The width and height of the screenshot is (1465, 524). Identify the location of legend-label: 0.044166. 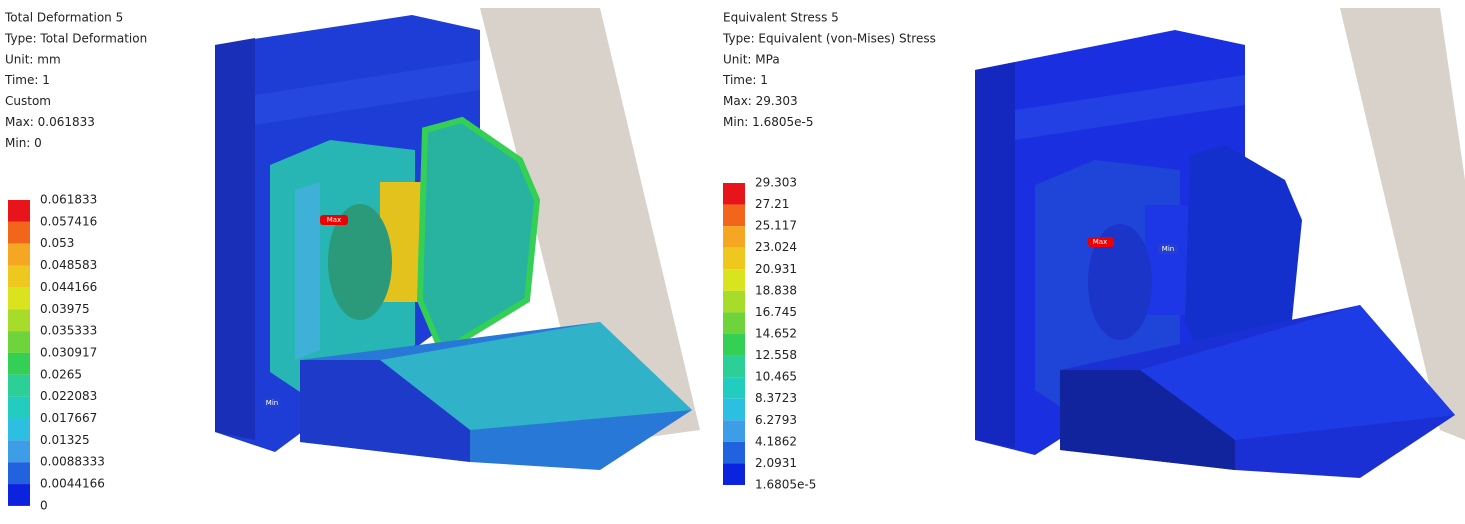
(68, 287).